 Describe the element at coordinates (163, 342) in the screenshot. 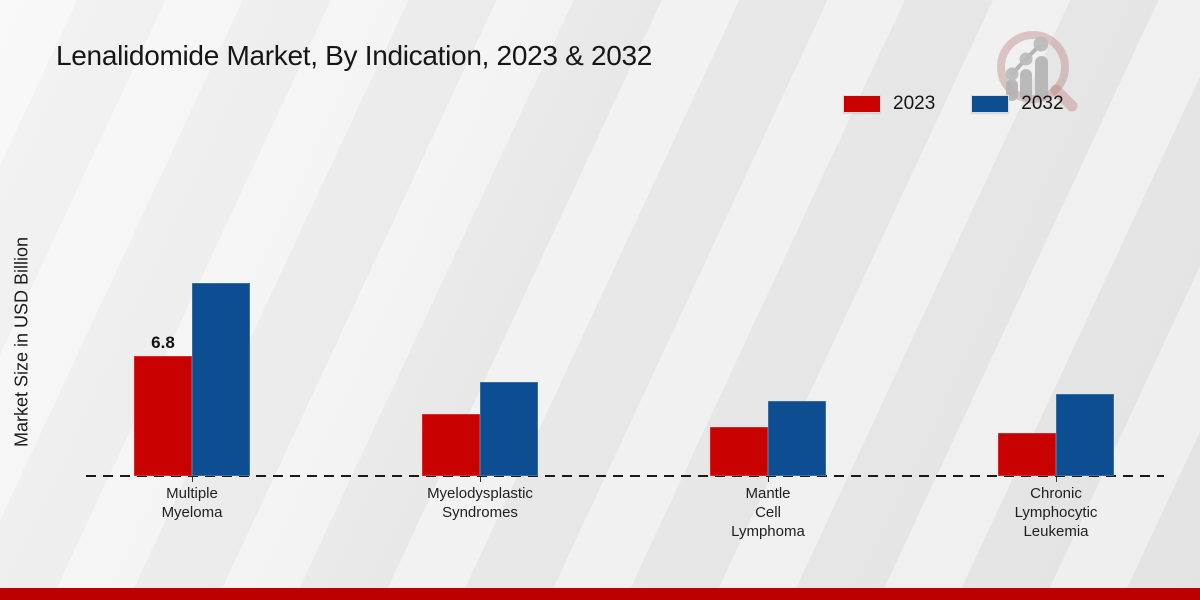

I see `bar-data-label: 6.8` at that location.